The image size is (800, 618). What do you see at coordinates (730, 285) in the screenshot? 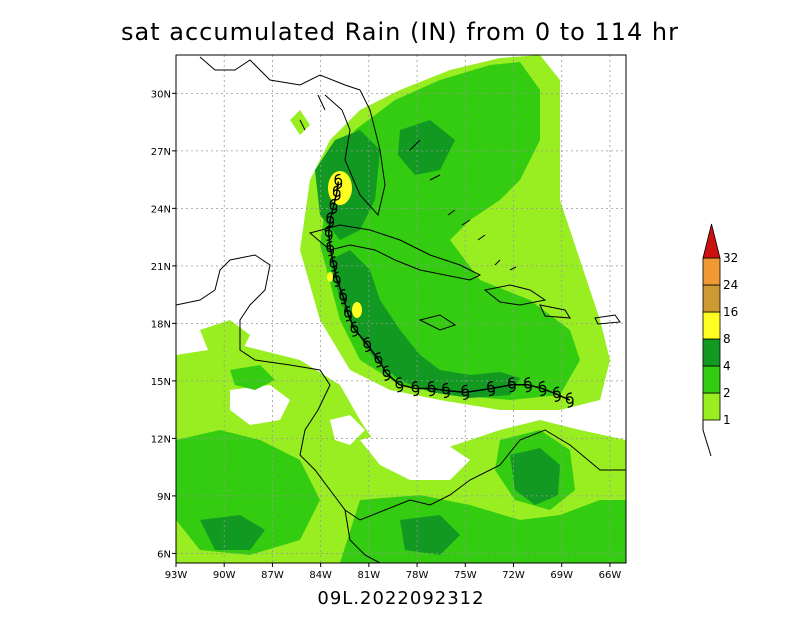
I see `colorbar-label: 24` at bounding box center [730, 285].